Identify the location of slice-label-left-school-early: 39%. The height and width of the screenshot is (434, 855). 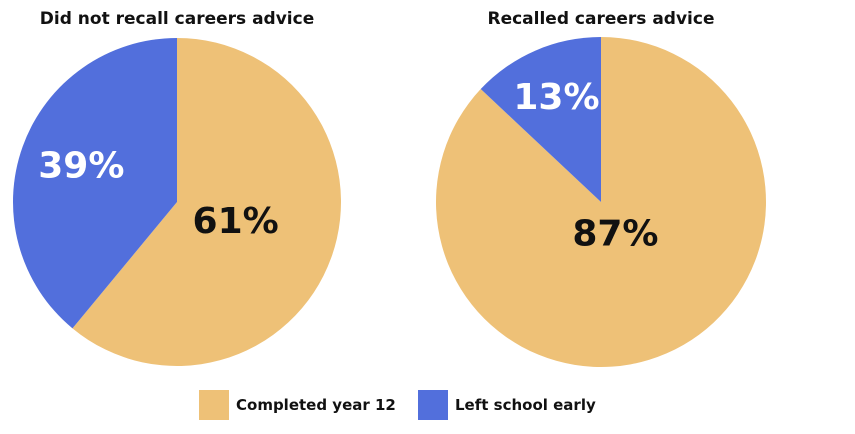
(81, 166).